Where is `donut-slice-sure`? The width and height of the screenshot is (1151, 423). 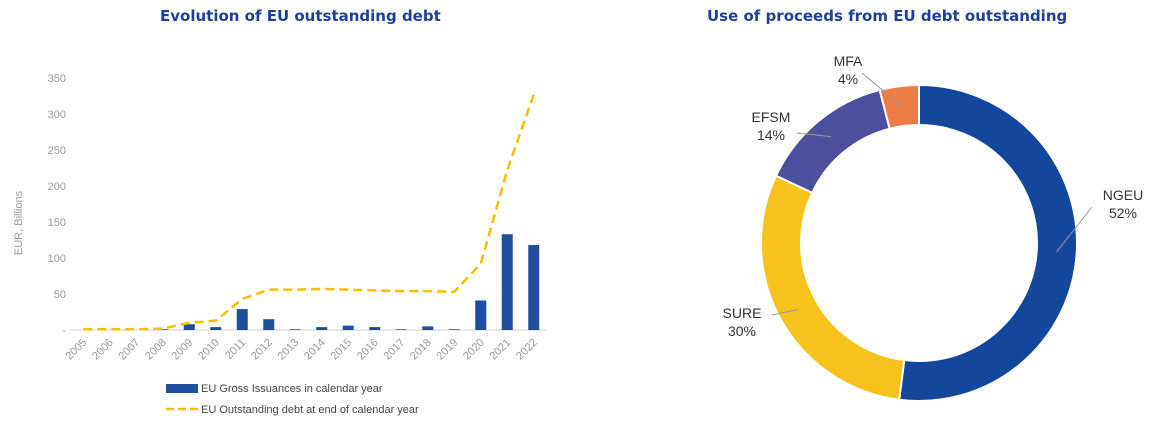
donut-slice-sure is located at coordinates (833, 287).